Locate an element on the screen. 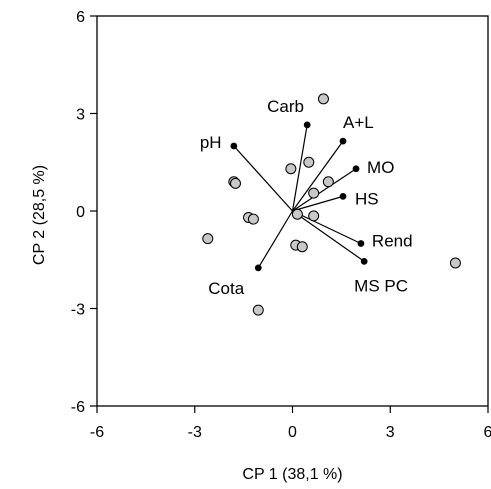 The height and width of the screenshot is (489, 491). vector-label-rend: Rend is located at coordinates (392, 241).